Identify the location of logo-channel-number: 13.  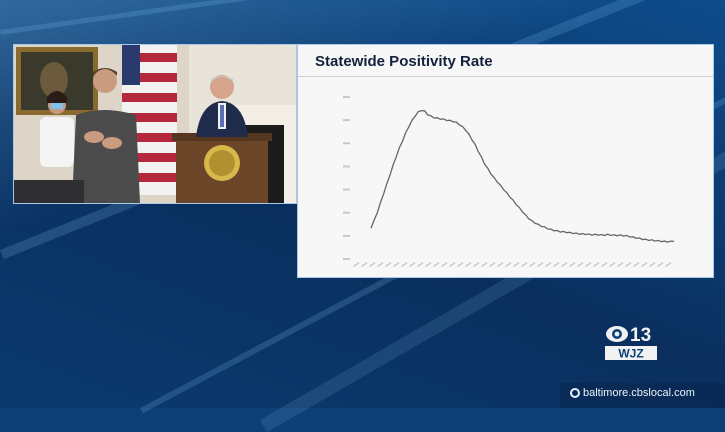
(640, 335).